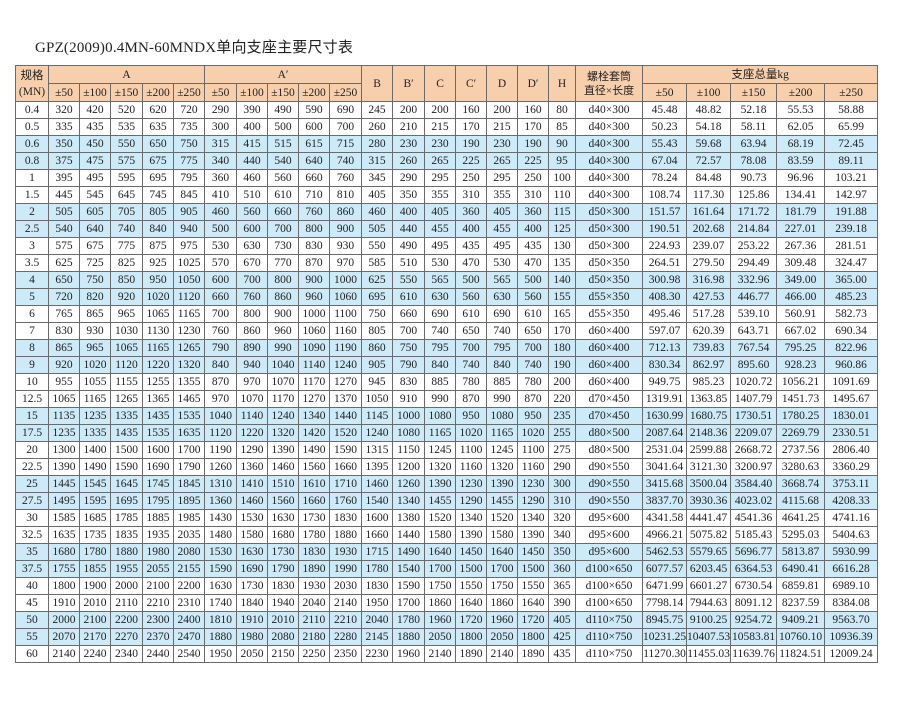 The height and width of the screenshot is (704, 900). What do you see at coordinates (64, 365) in the screenshot?
I see `table-cell: 920` at bounding box center [64, 365].